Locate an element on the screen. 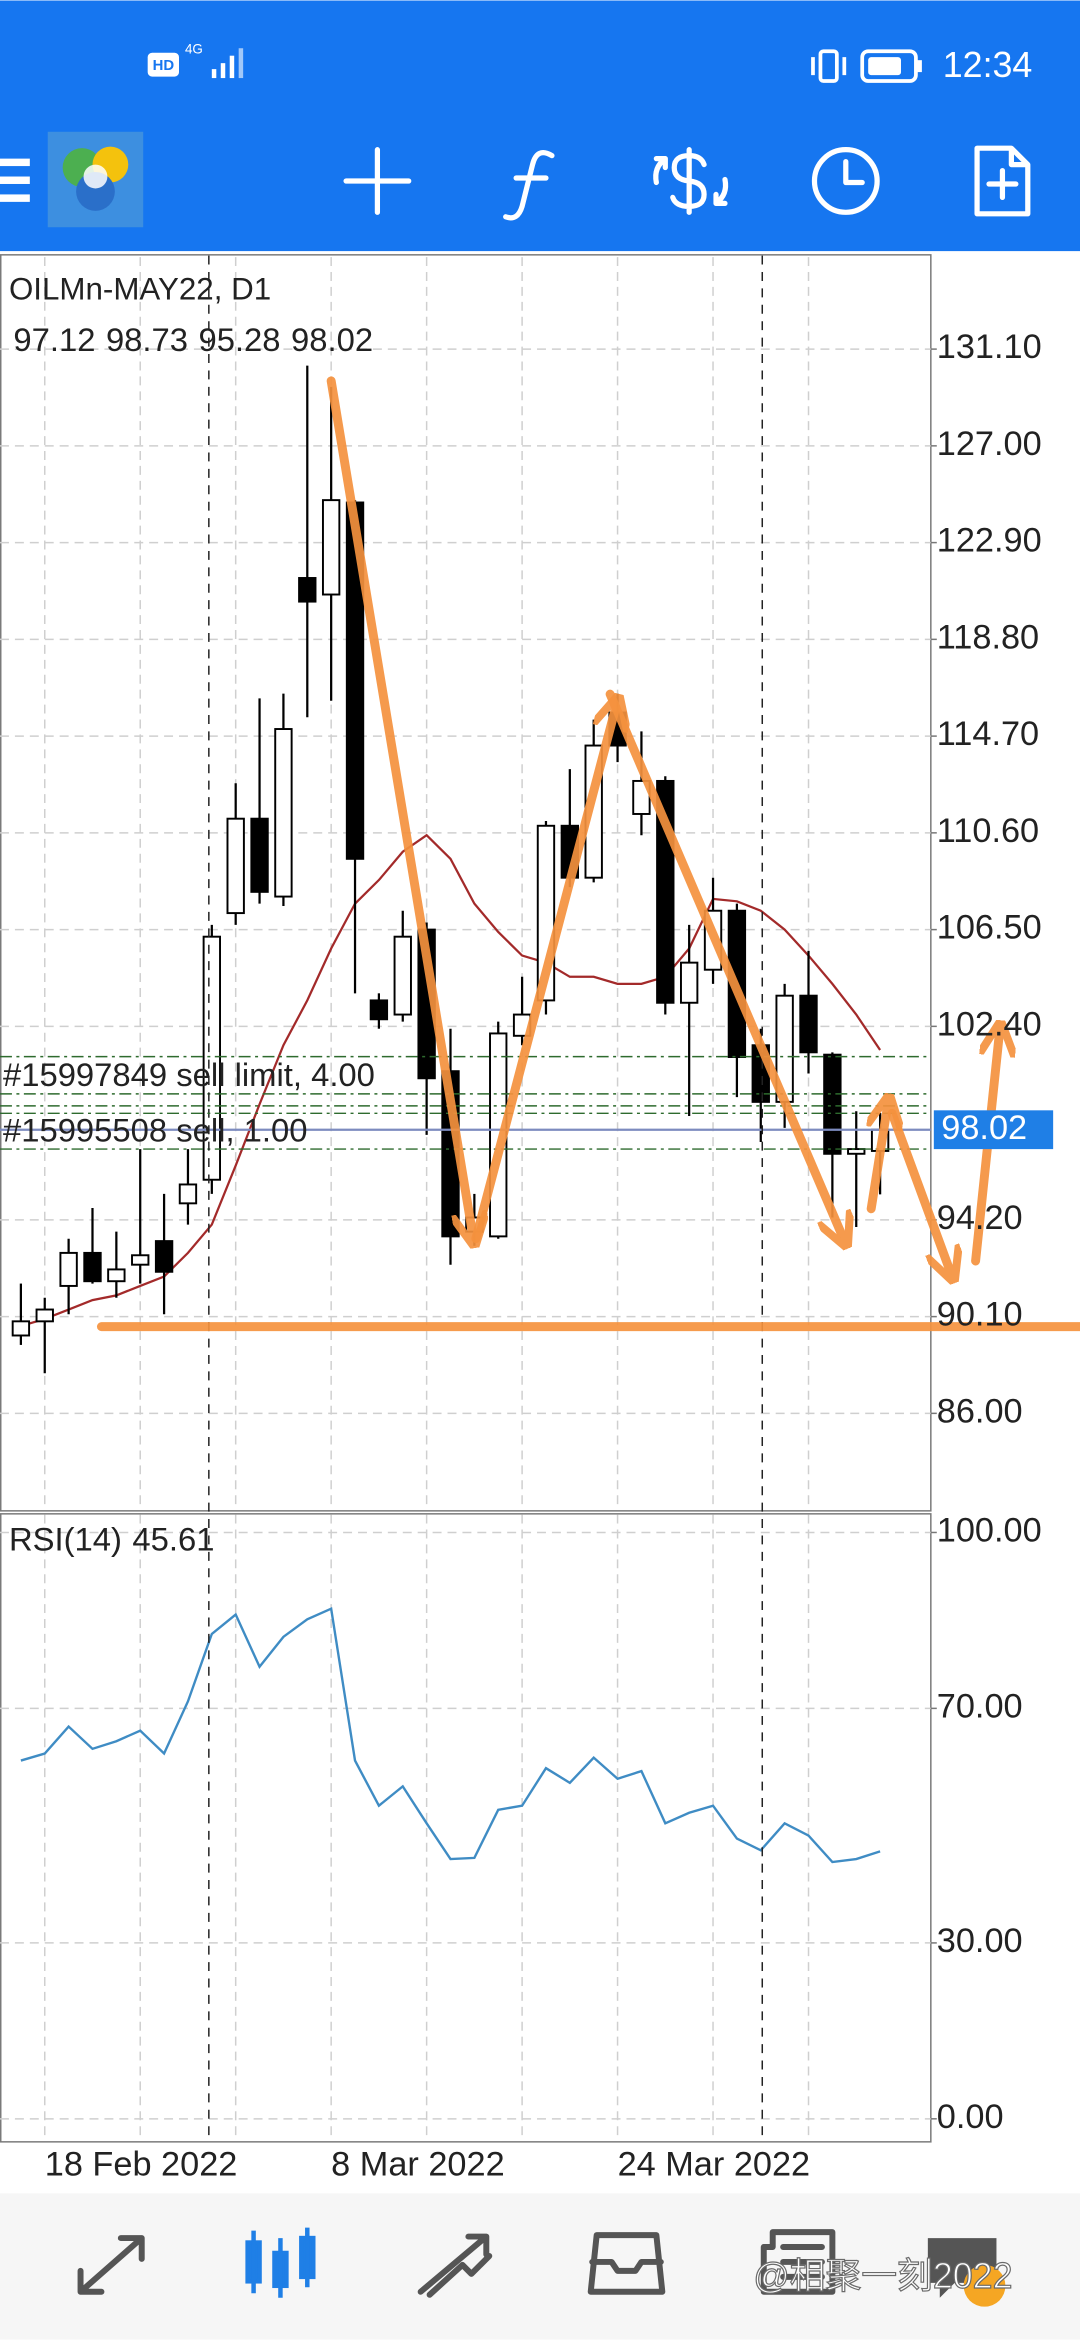  app-logo is located at coordinates (95, 179).